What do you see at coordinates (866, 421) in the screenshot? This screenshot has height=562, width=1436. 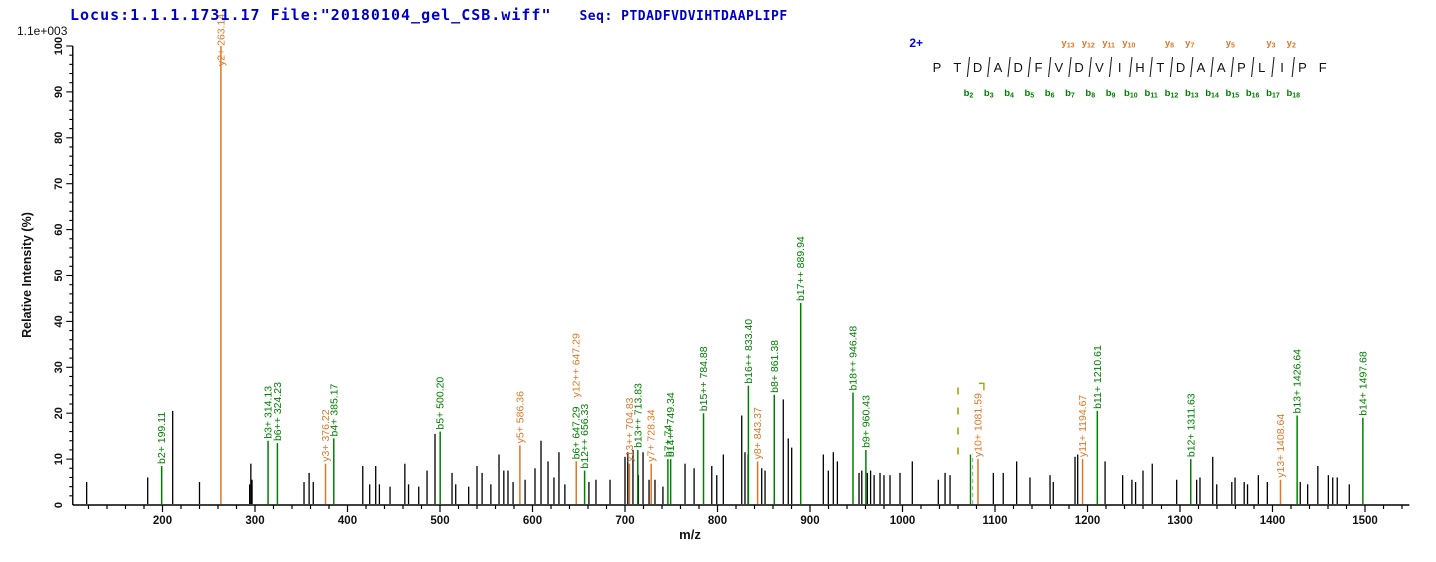 I see `b-ion-peak-label: b9+ 960.43` at bounding box center [866, 421].